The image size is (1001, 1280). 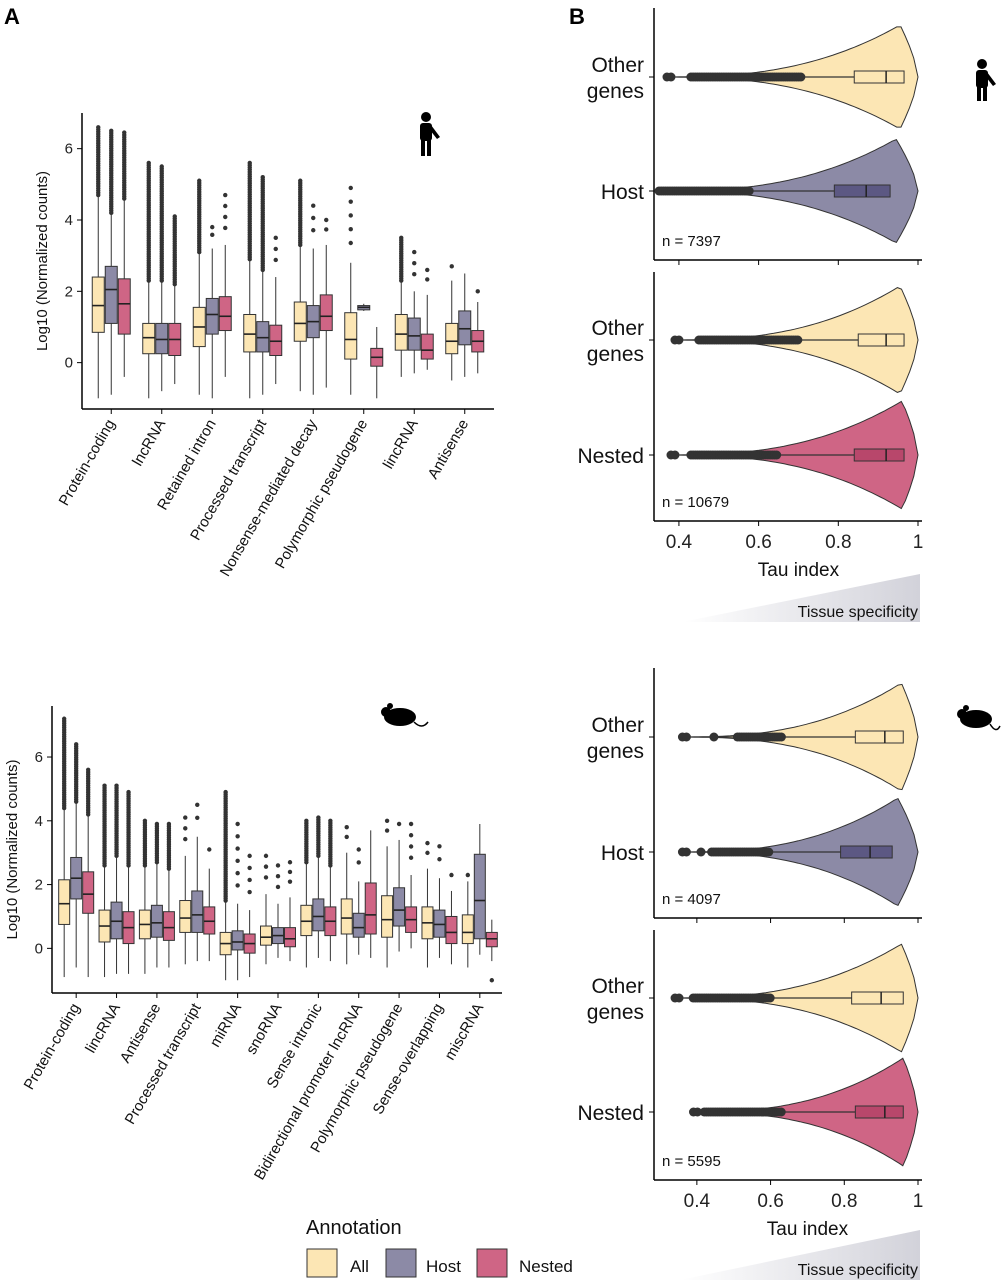 What do you see at coordinates (12, 16) in the screenshot?
I see `panel-label-a: A` at bounding box center [12, 16].